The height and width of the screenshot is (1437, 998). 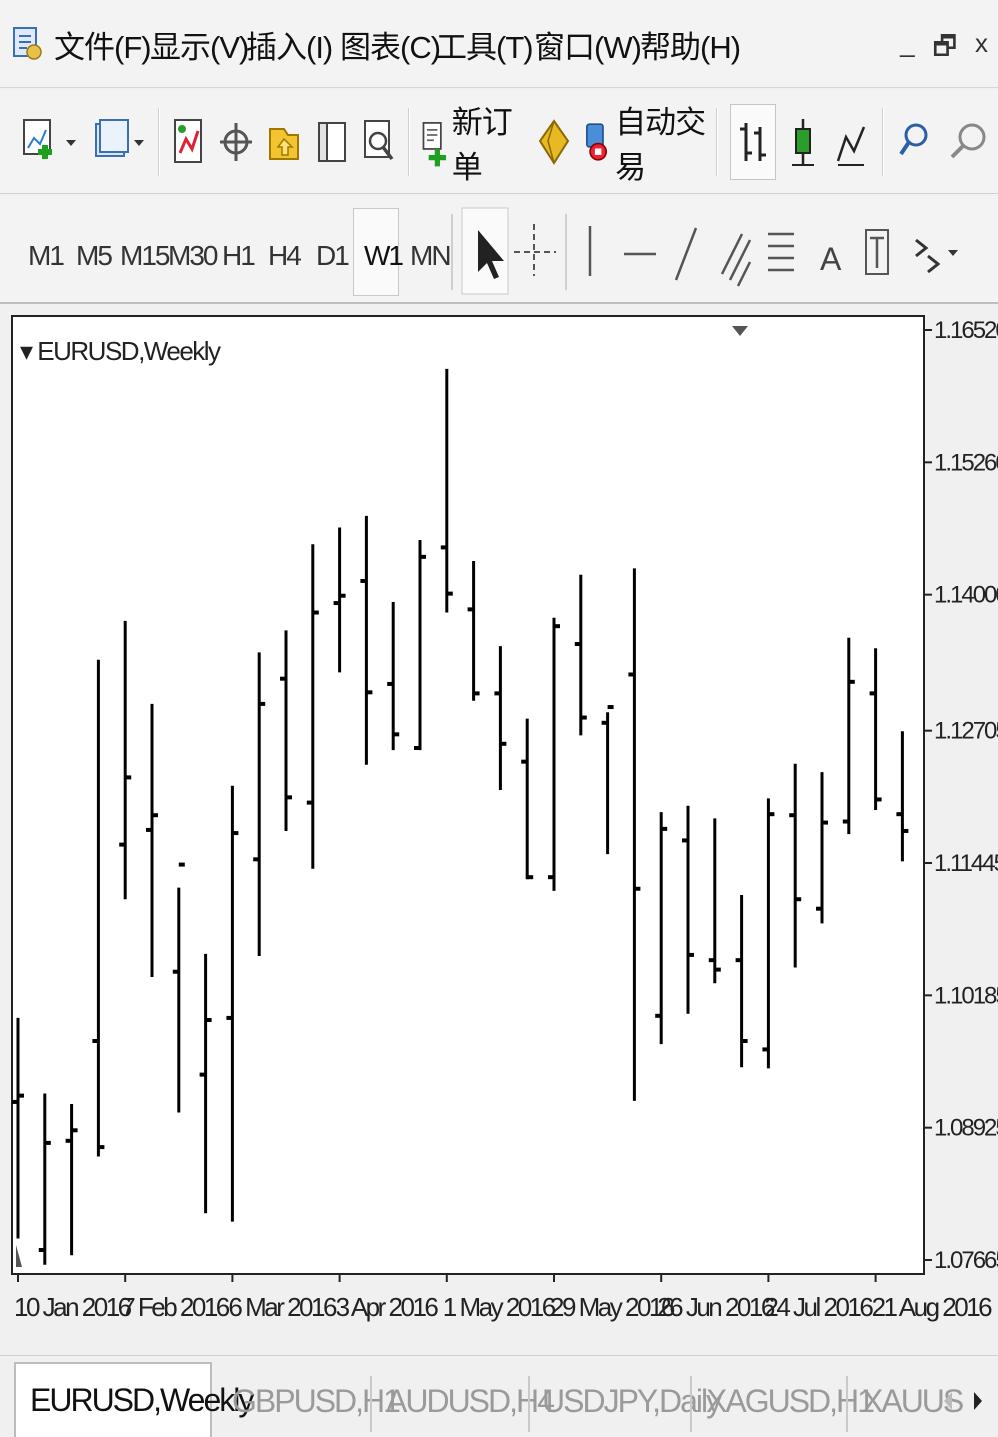 I want to click on y-axis-label: 1.07665, so click(x=966, y=1260).